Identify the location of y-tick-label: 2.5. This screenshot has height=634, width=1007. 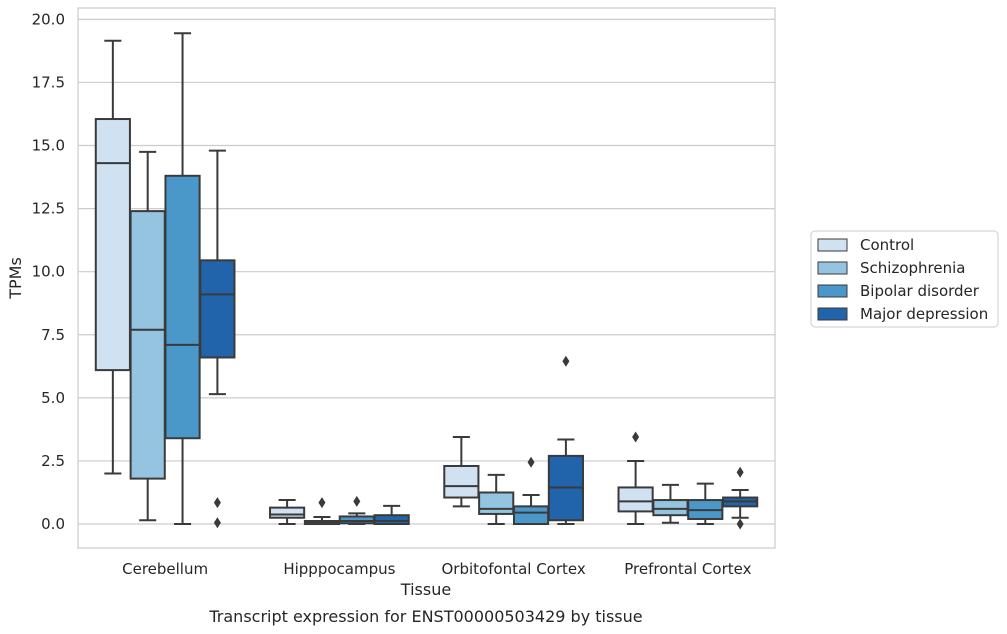
(53, 461).